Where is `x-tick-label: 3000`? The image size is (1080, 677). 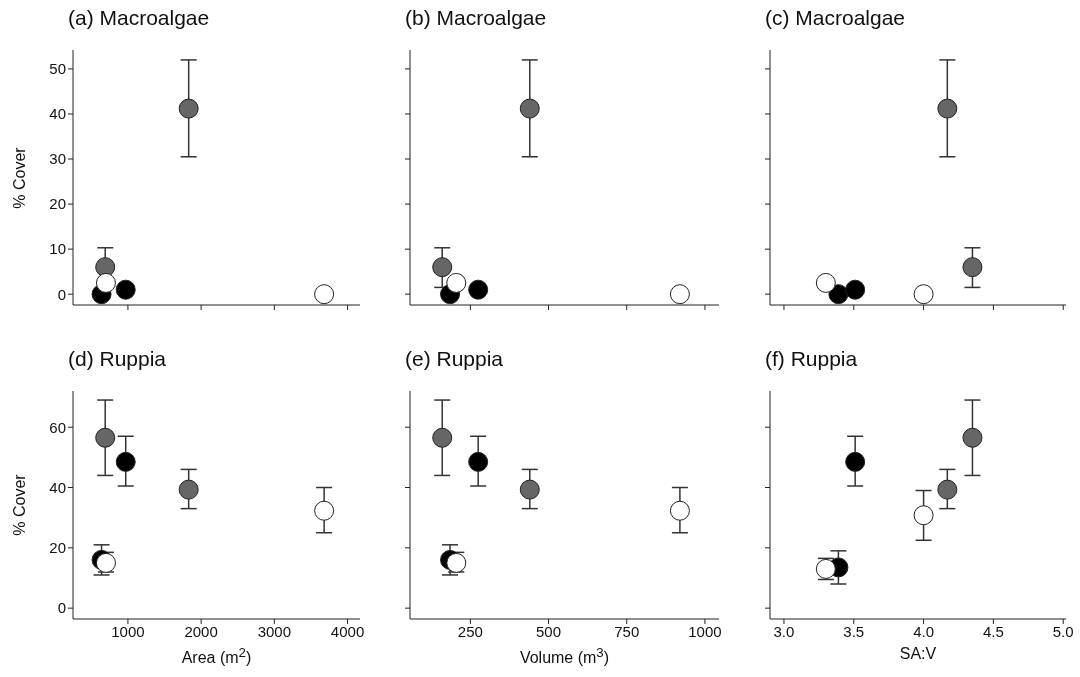
x-tick-label: 3000 is located at coordinates (274, 631).